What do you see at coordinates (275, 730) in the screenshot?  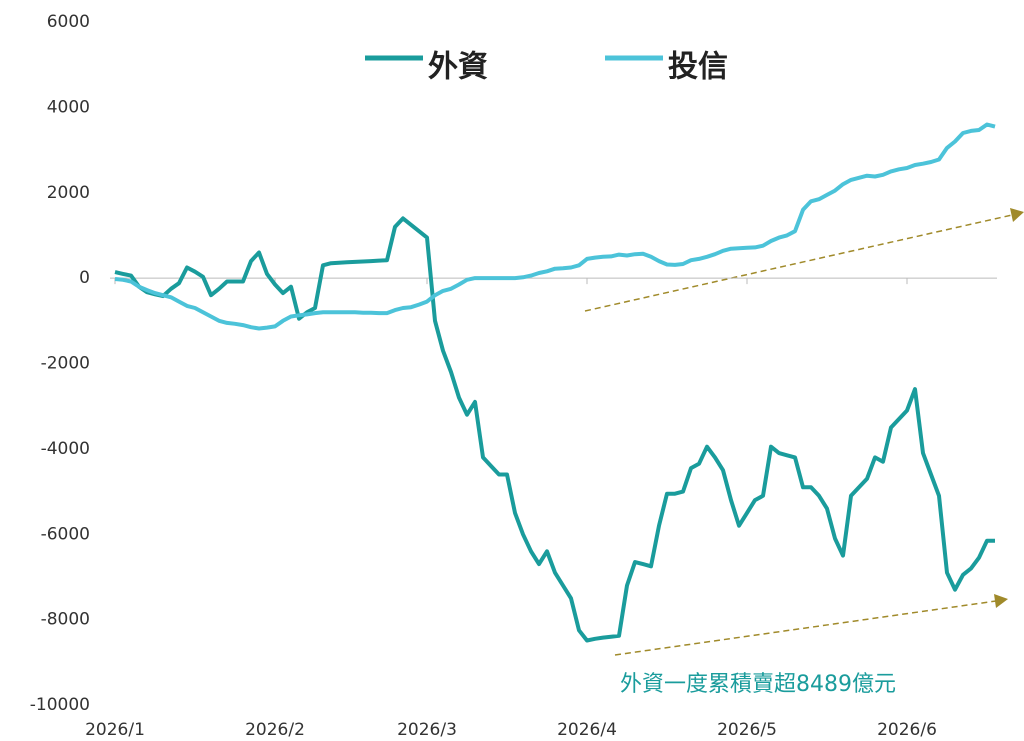 I see `x-tick-label: 2026/2` at bounding box center [275, 730].